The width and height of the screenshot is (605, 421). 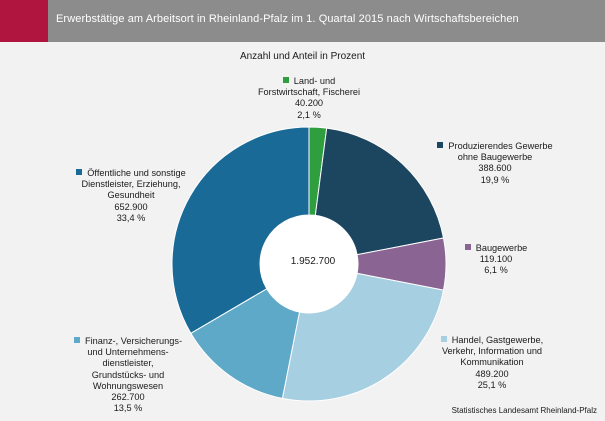 What do you see at coordinates (495, 168) in the screenshot?
I see `slice-value: 388.600` at bounding box center [495, 168].